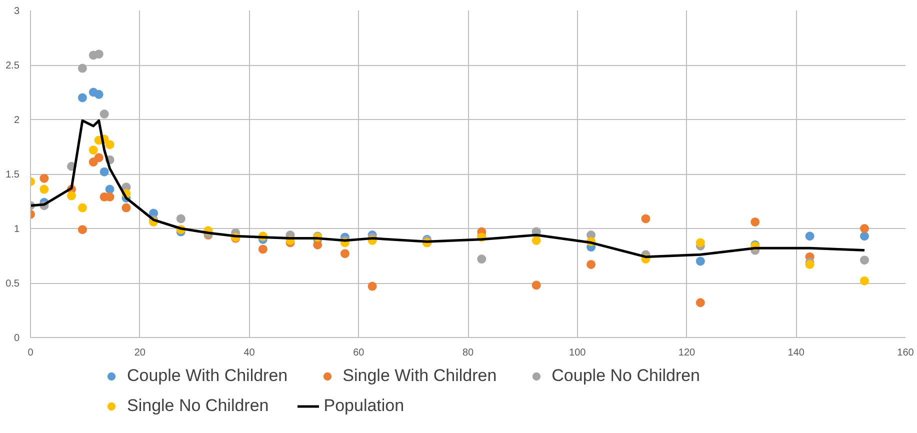 The image size is (917, 433). What do you see at coordinates (364, 406) in the screenshot?
I see `legend-label: Population` at bounding box center [364, 406].